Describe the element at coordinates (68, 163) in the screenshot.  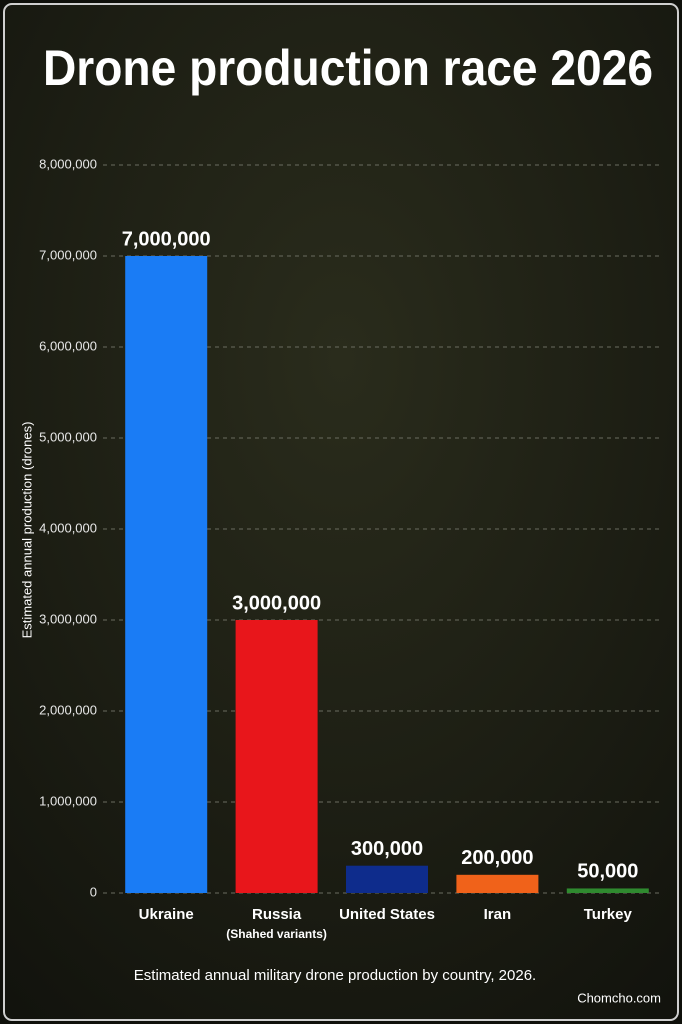
I see `y-tick-label: 8,000,000` at that location.